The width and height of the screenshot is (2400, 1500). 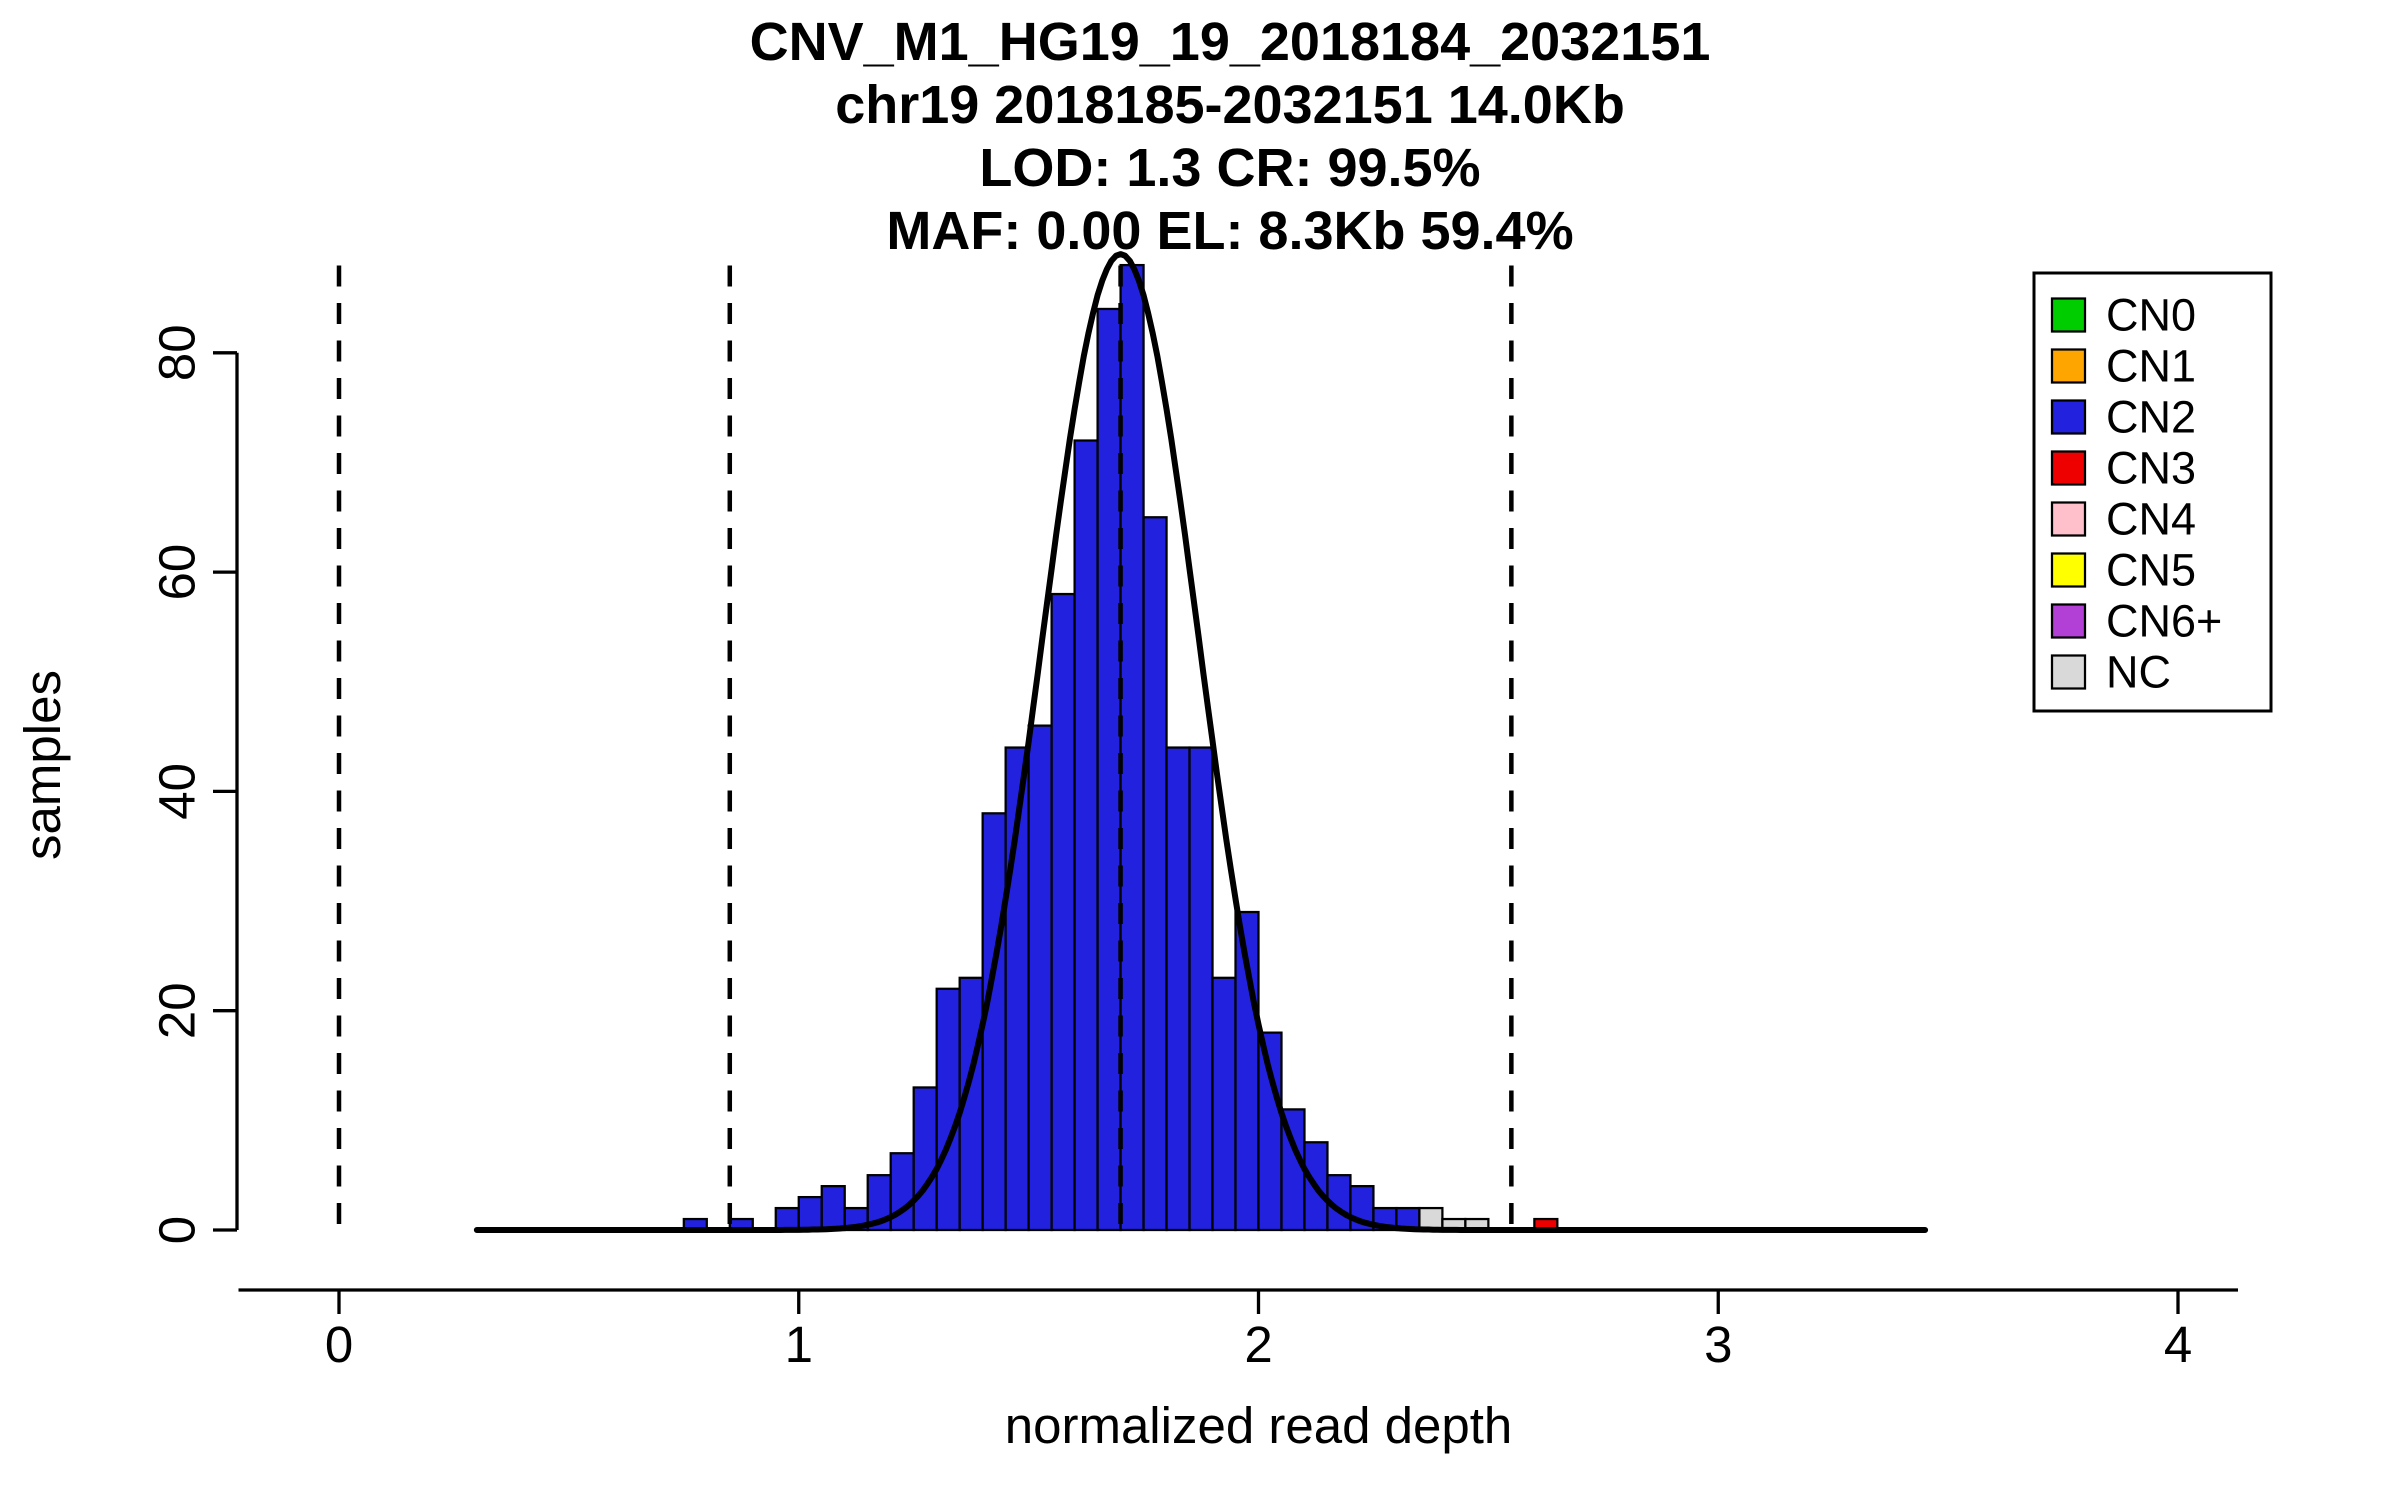 I want to click on x-axis-title: normalized read depth, so click(x=1259, y=1425).